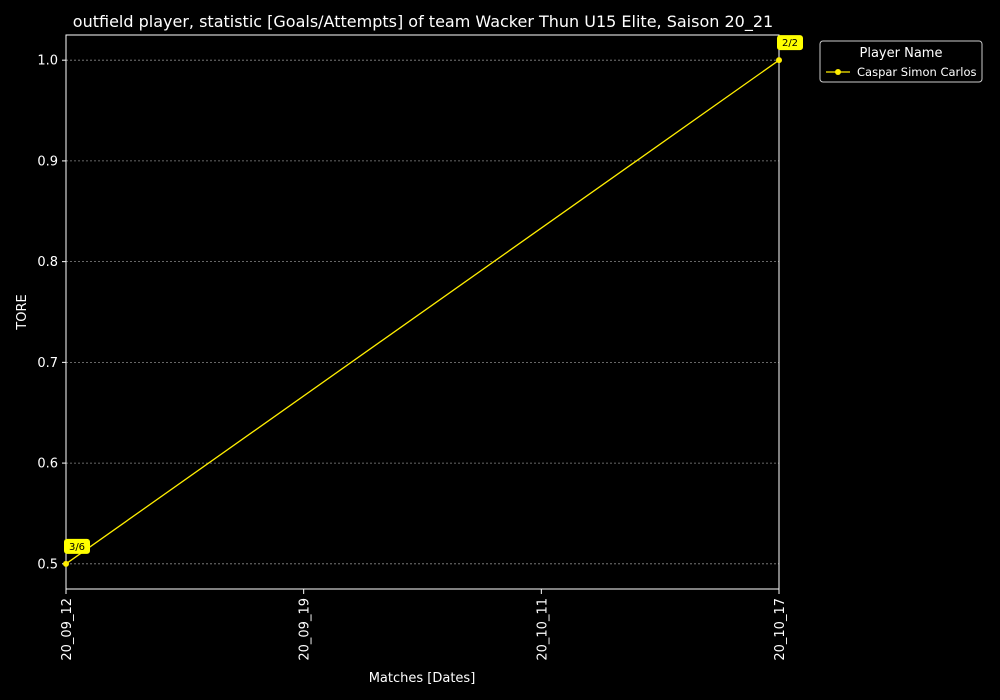  Describe the element at coordinates (305, 629) in the screenshot. I see `x-tick-label: 20_09_19` at that location.